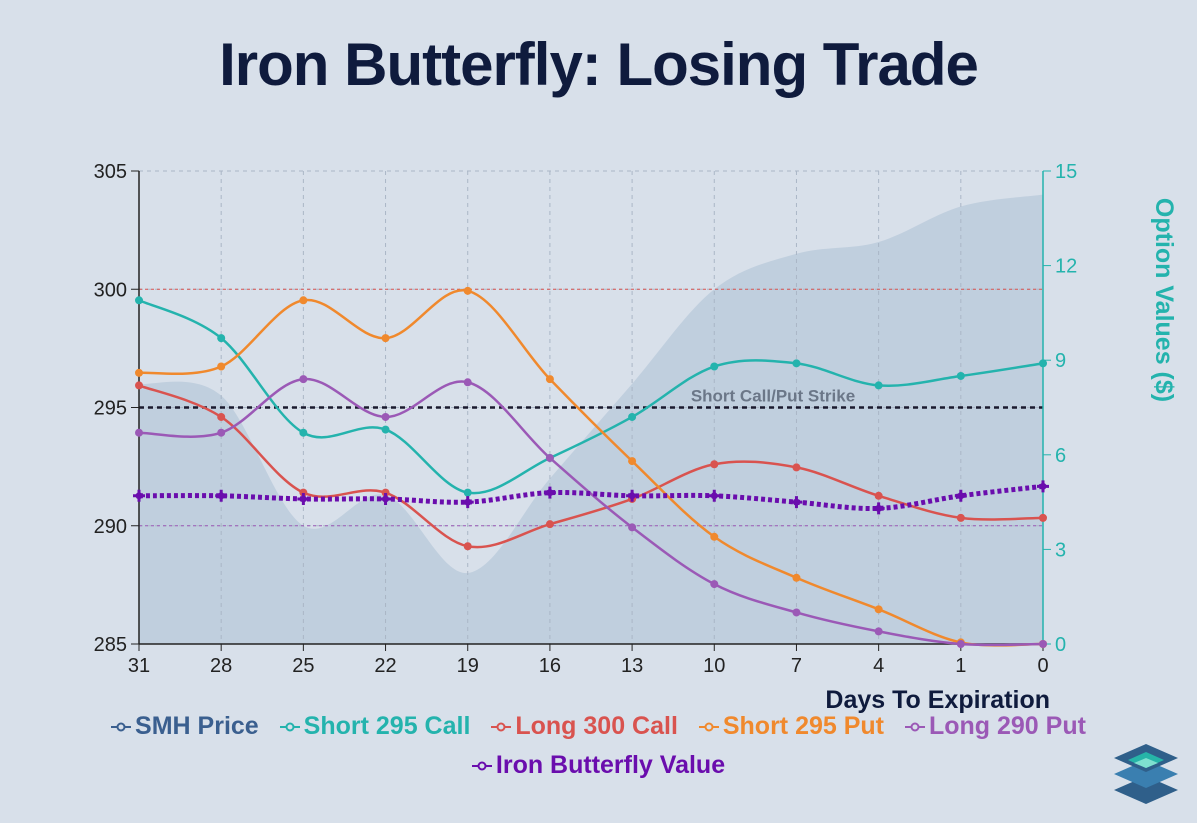 Image resolution: width=1197 pixels, height=823 pixels. I want to click on legend-row-2: Iron Butterfly Value, so click(598, 765).